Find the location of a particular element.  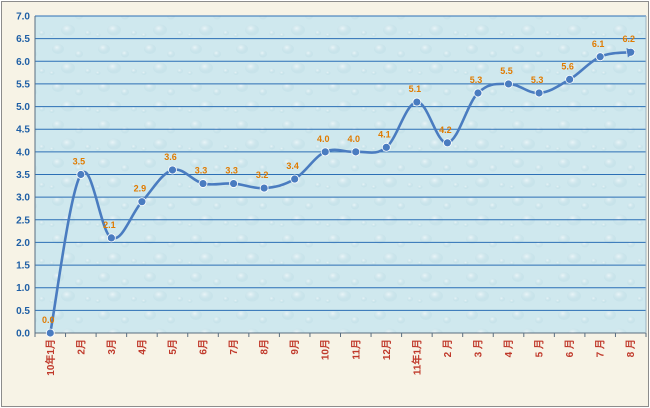

x-tick-label: 2月 is located at coordinates (81, 347).